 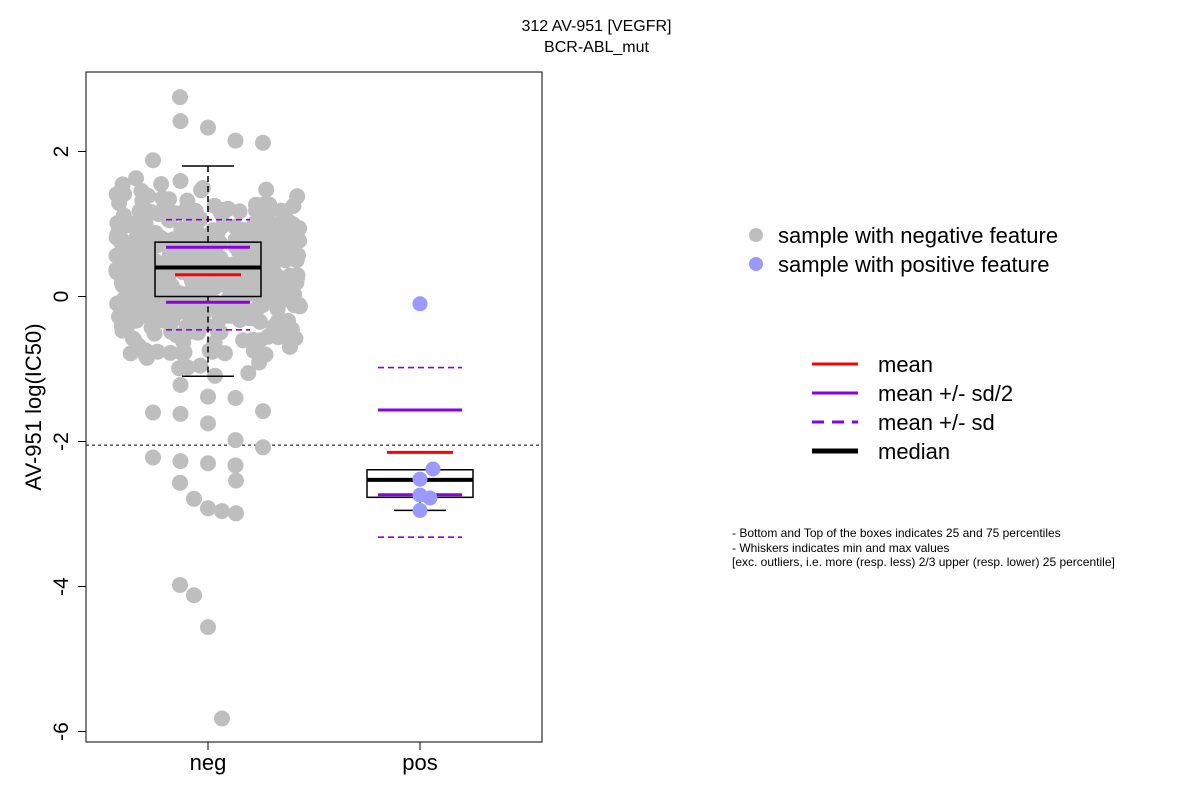 What do you see at coordinates (918, 235) in the screenshot?
I see `legend-label-negative: sample with negative feature` at bounding box center [918, 235].